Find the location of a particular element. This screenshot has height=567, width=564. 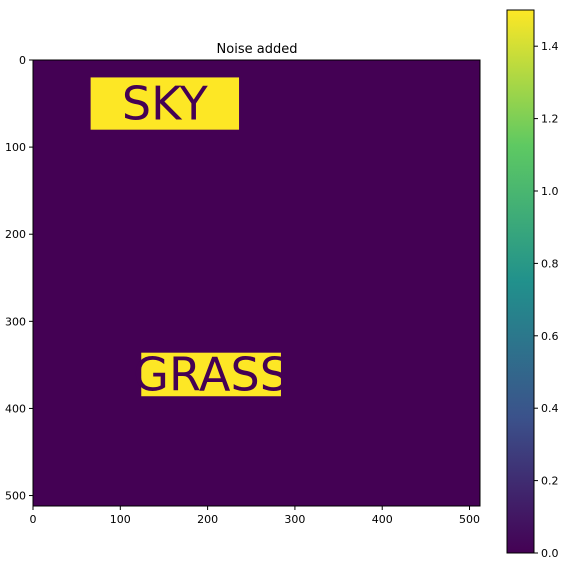

x-tick-label: 500 is located at coordinates (469, 519).